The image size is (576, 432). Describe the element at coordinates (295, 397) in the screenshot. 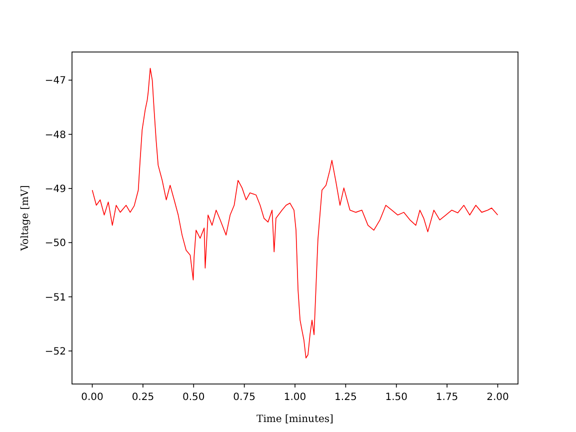

I see `x-tick-label: 1.00` at that location.